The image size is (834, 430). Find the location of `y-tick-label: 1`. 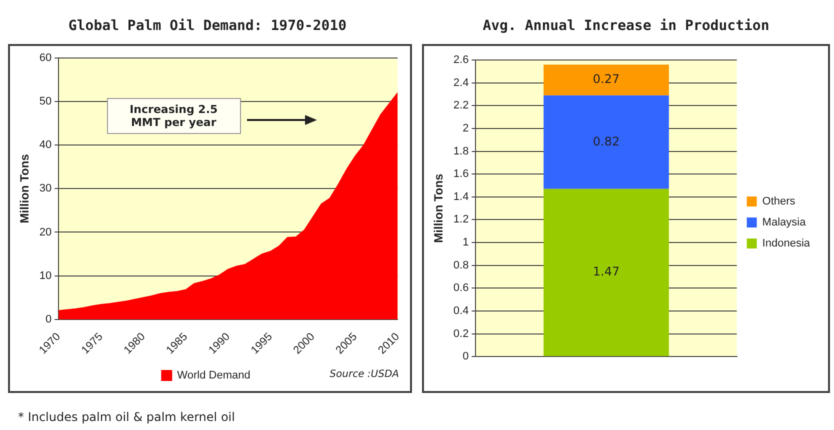

y-tick-label: 1 is located at coordinates (465, 242).